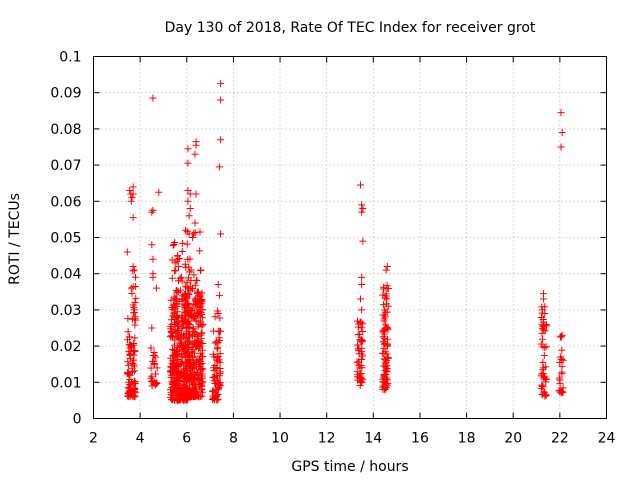  Describe the element at coordinates (513, 439) in the screenshot. I see `x-tick-label: 20` at that location.